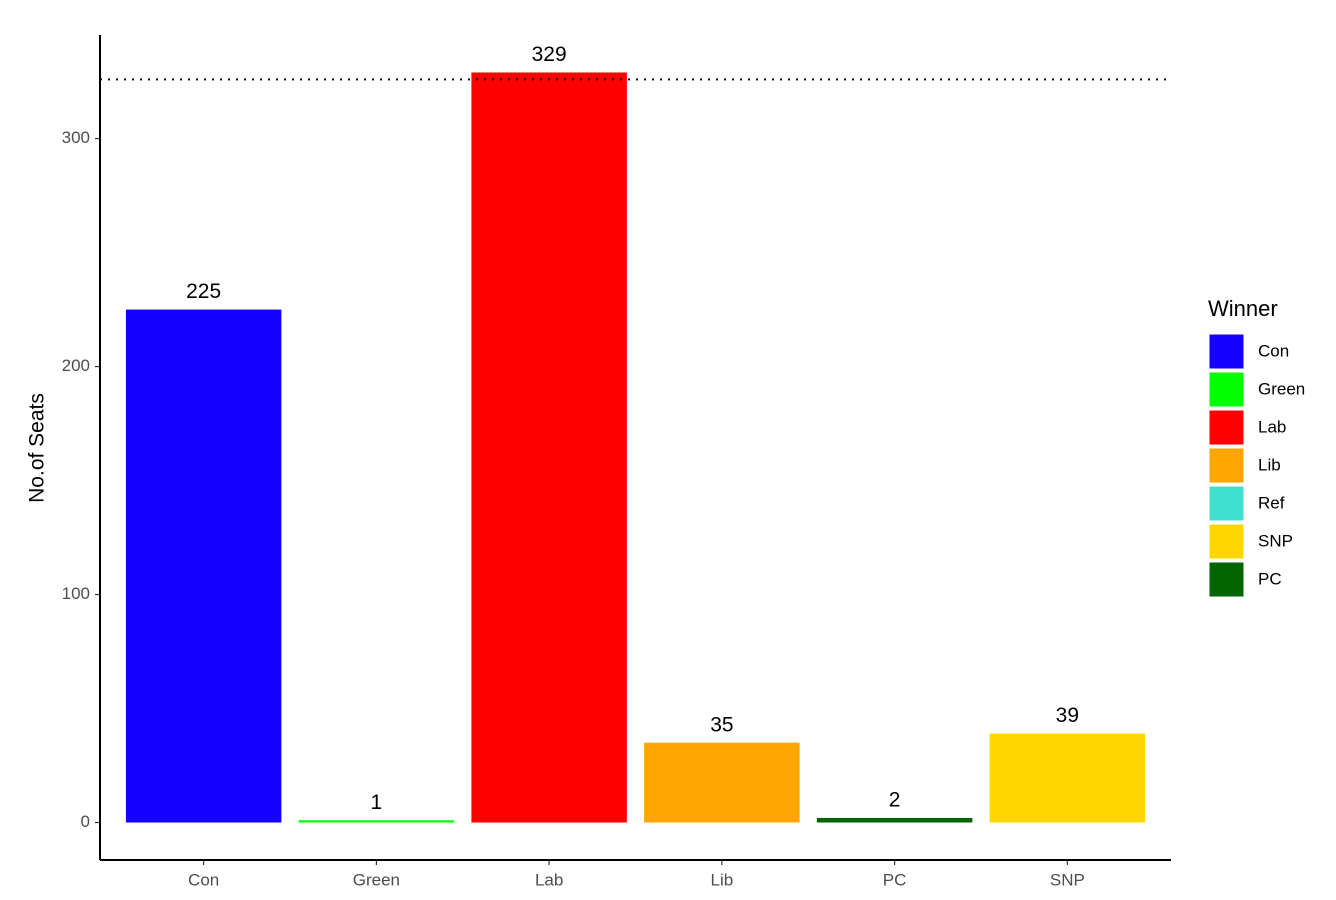 This screenshot has width=1336, height=900. What do you see at coordinates (549, 54) in the screenshot?
I see `value-label: 329` at bounding box center [549, 54].